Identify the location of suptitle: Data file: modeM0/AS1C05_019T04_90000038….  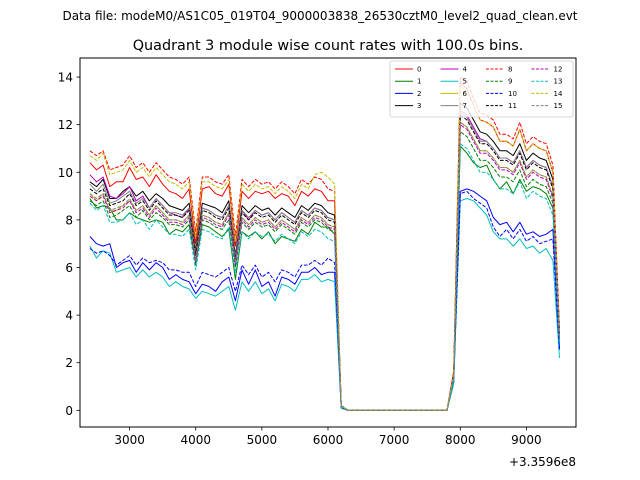
(319, 16).